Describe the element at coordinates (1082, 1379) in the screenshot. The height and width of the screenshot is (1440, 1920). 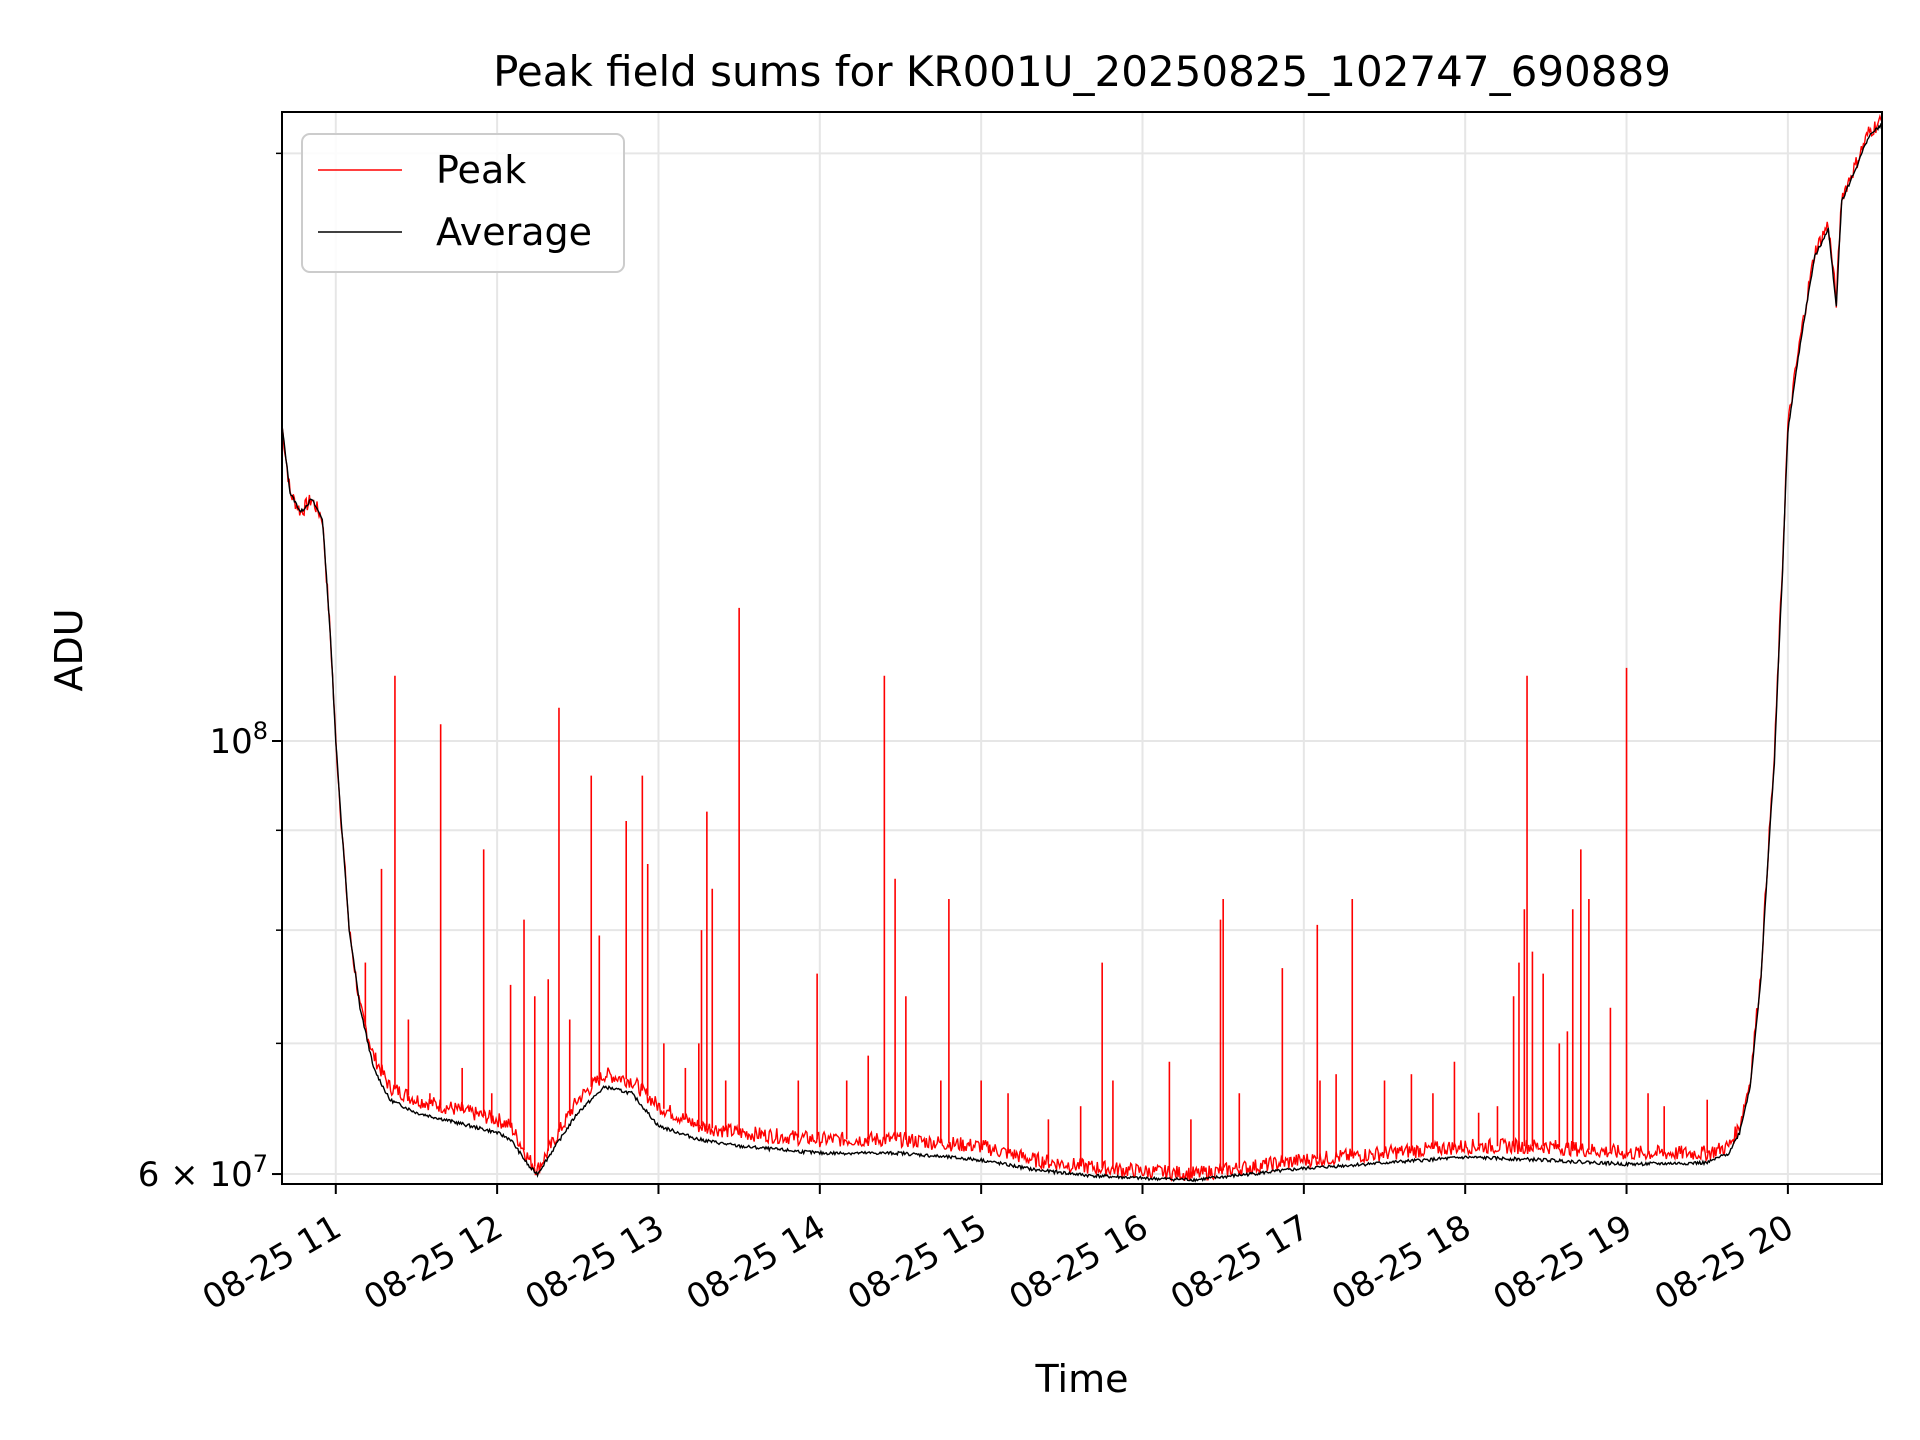
I see `x-axis-label: Time` at that location.